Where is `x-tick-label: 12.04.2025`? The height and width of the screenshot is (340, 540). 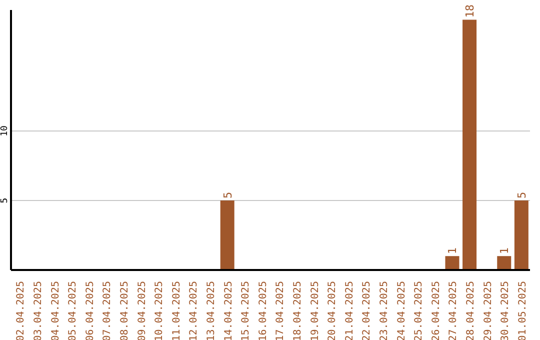
x-tick-label: 12.04.2025 is located at coordinates (194, 310).